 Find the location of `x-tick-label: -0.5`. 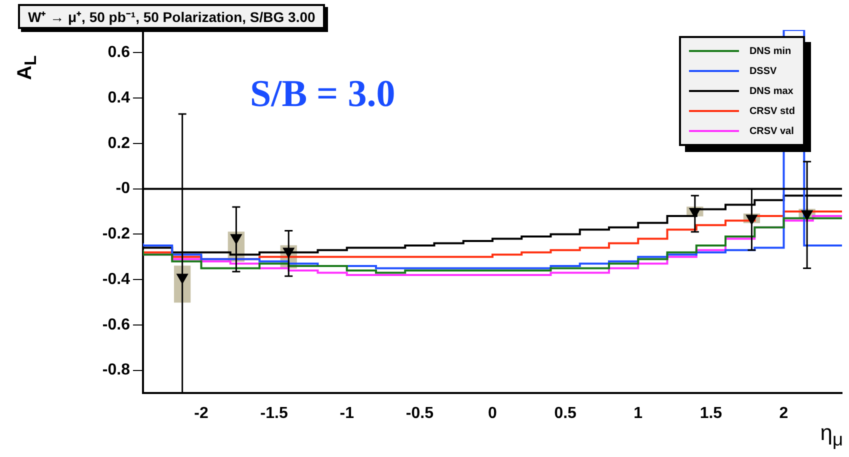

x-tick-label: -0.5 is located at coordinates (420, 413).